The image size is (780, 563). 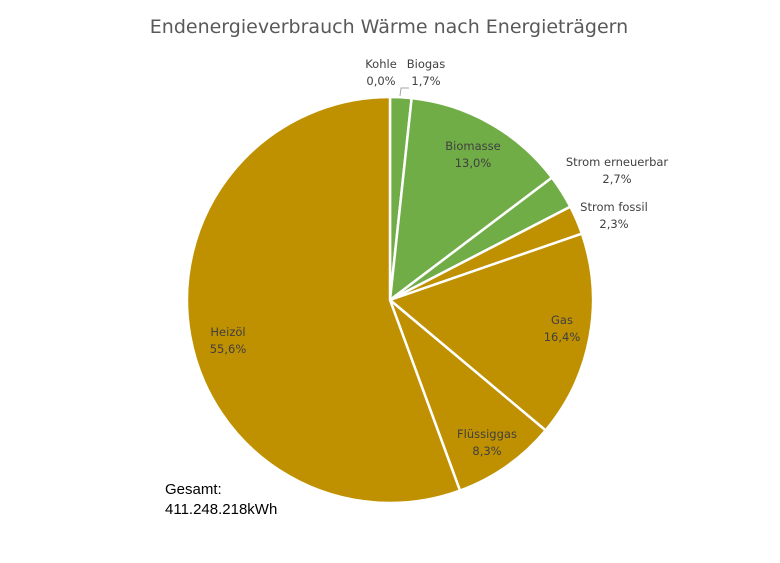 What do you see at coordinates (426, 72) in the screenshot?
I see `slice-label-biogas: Biogas 1,7%` at bounding box center [426, 72].